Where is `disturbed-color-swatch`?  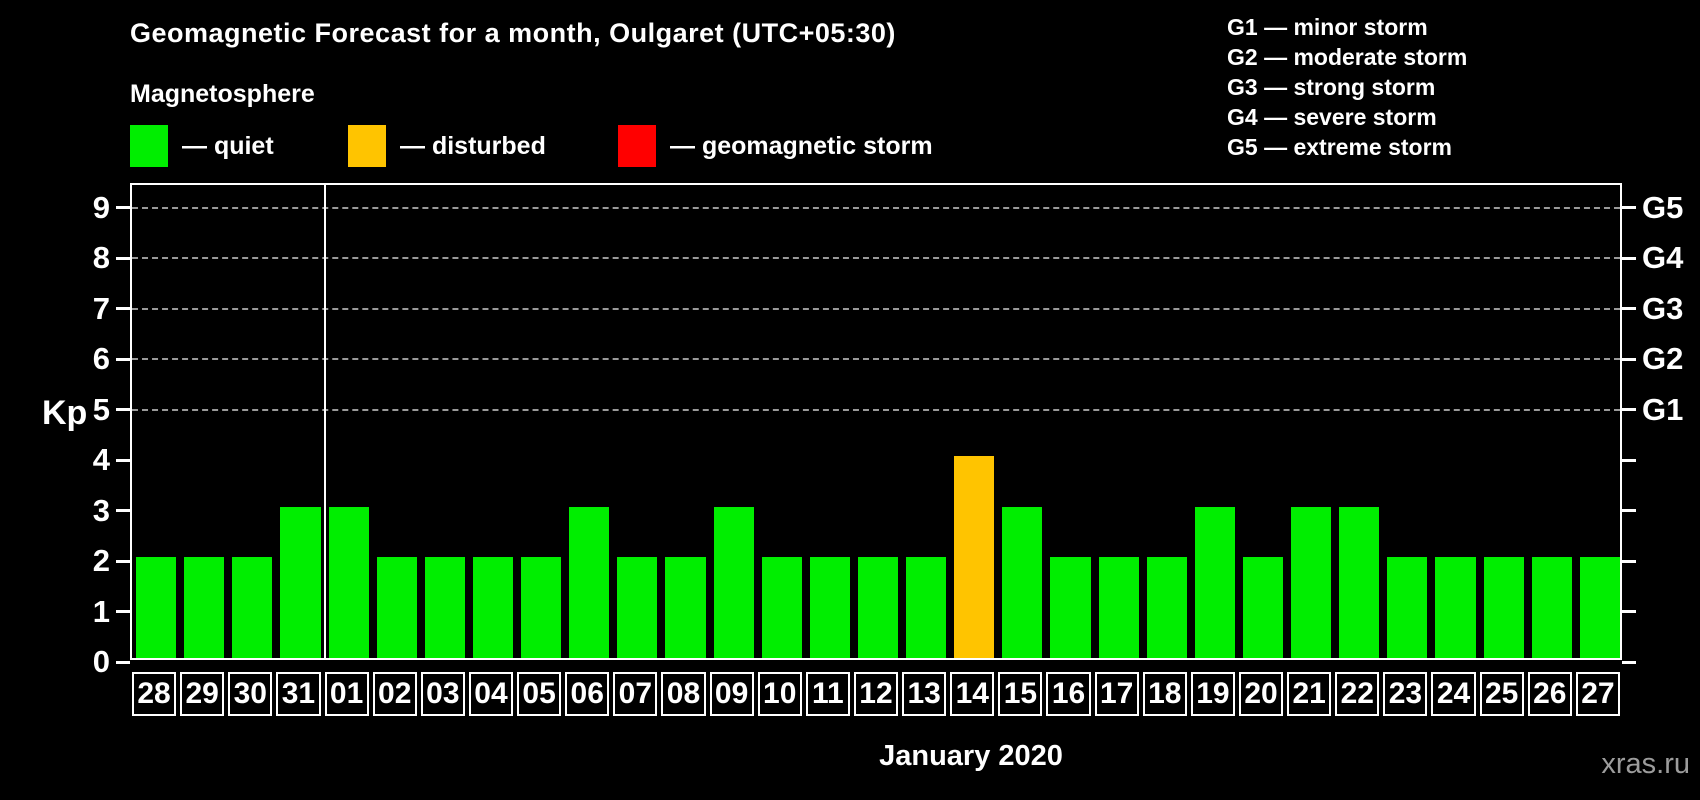 disturbed-color-swatch is located at coordinates (367, 146).